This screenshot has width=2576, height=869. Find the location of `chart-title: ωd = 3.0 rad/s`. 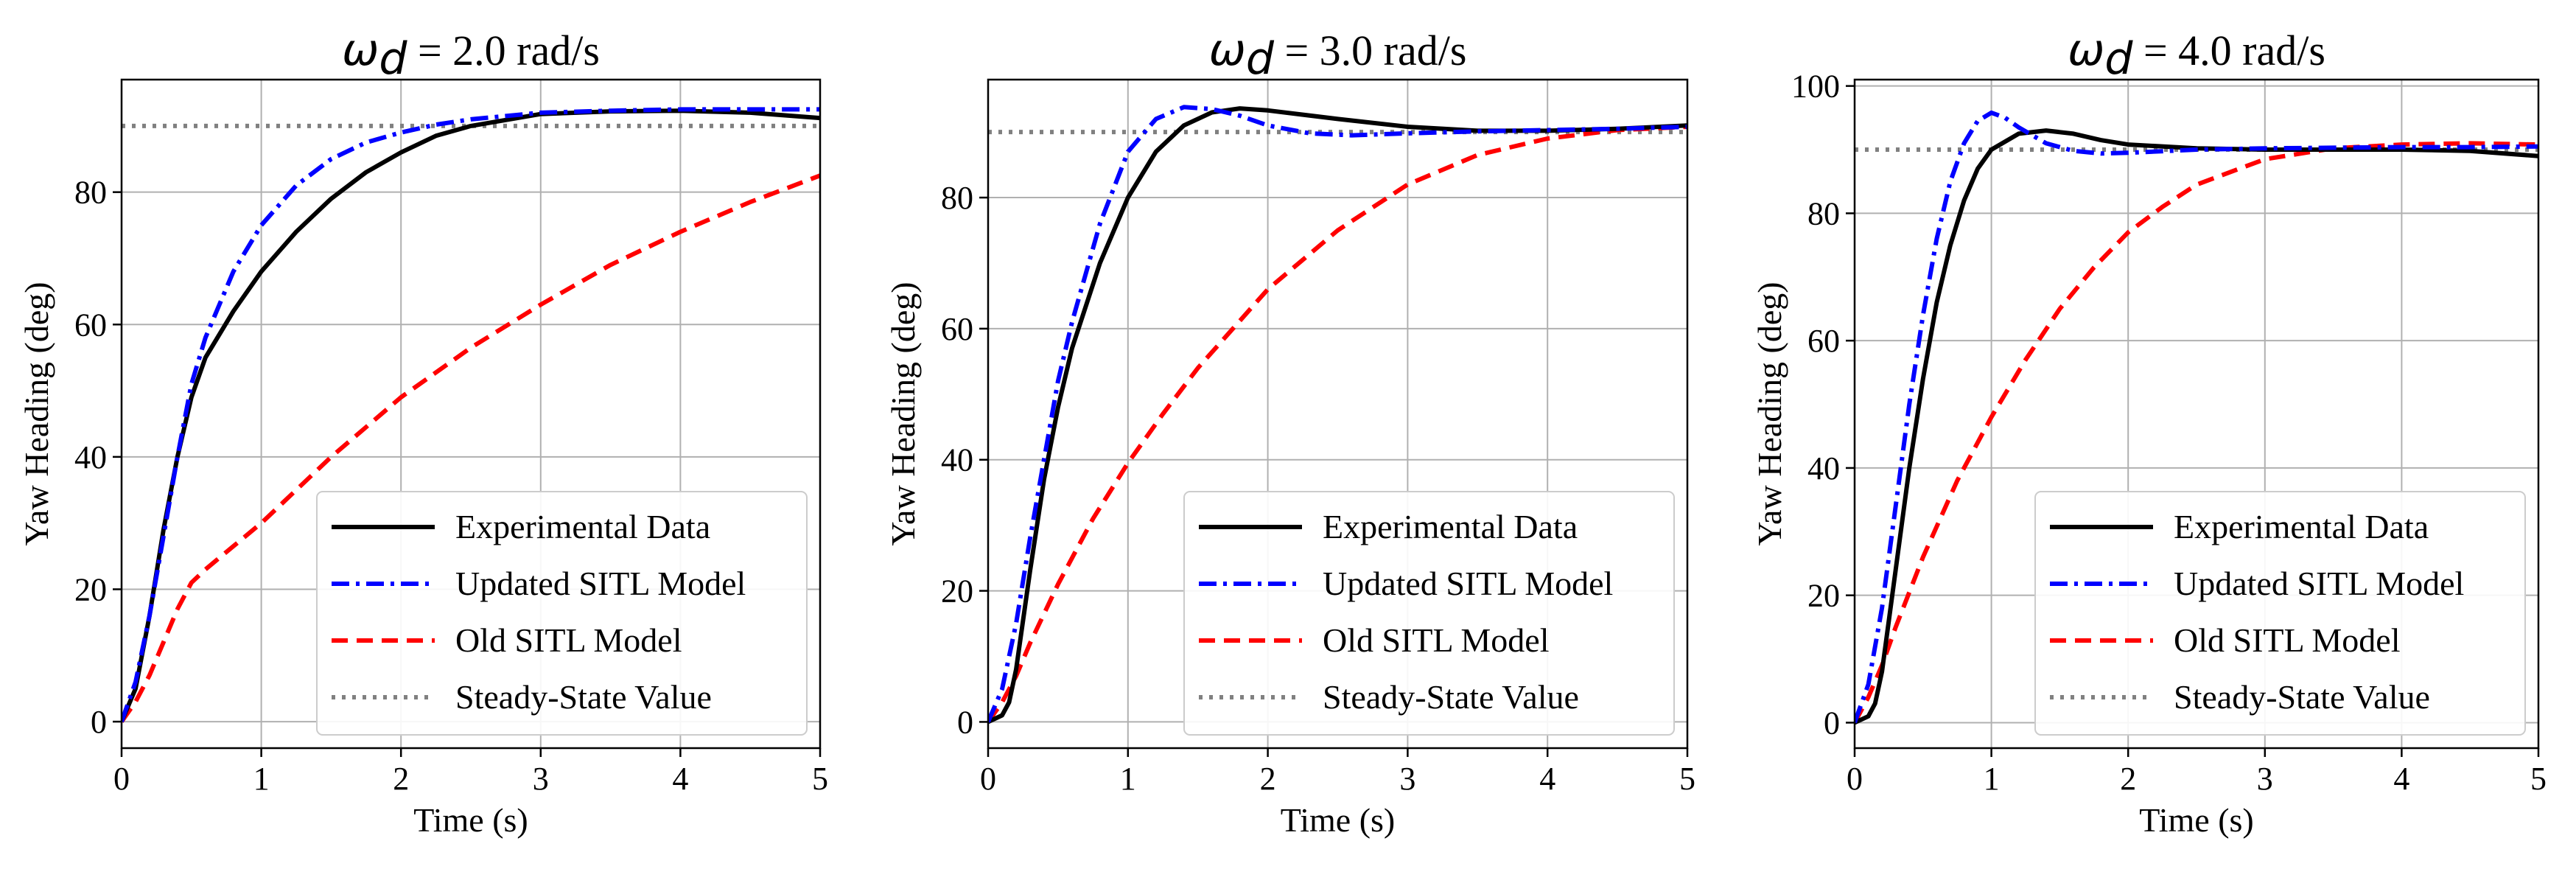

chart-title: ωd = 3.0 rad/s is located at coordinates (1338, 54).